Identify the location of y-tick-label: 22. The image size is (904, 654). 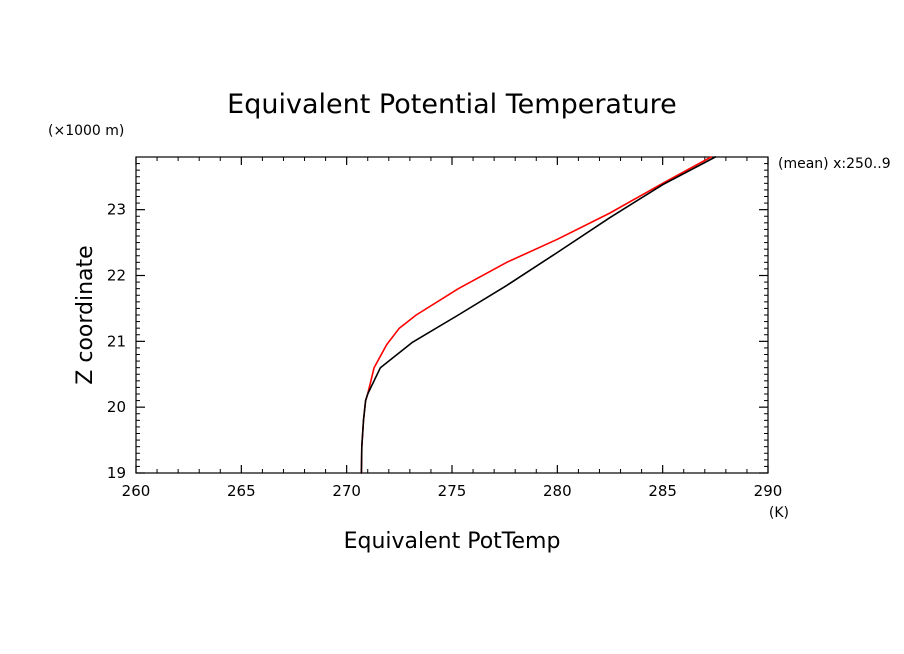
(116, 276).